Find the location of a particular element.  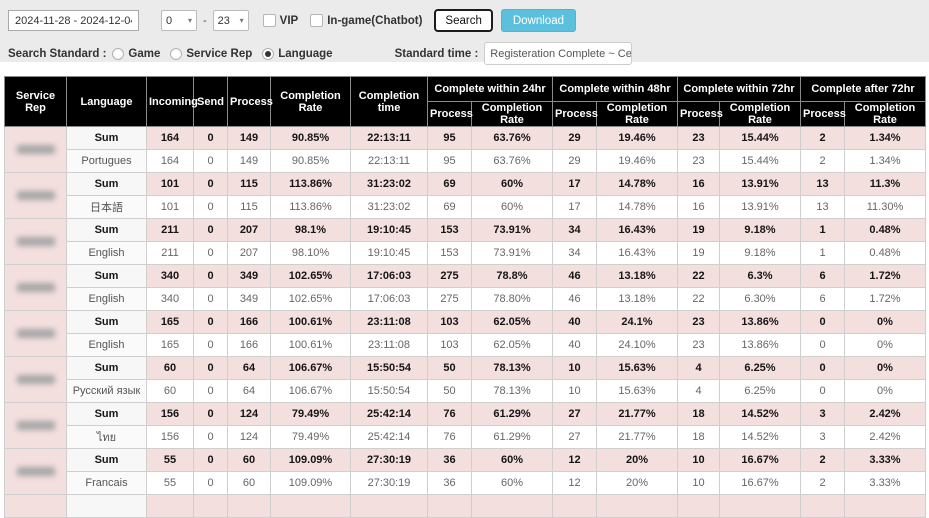

value-cell: 36 is located at coordinates (449, 460).